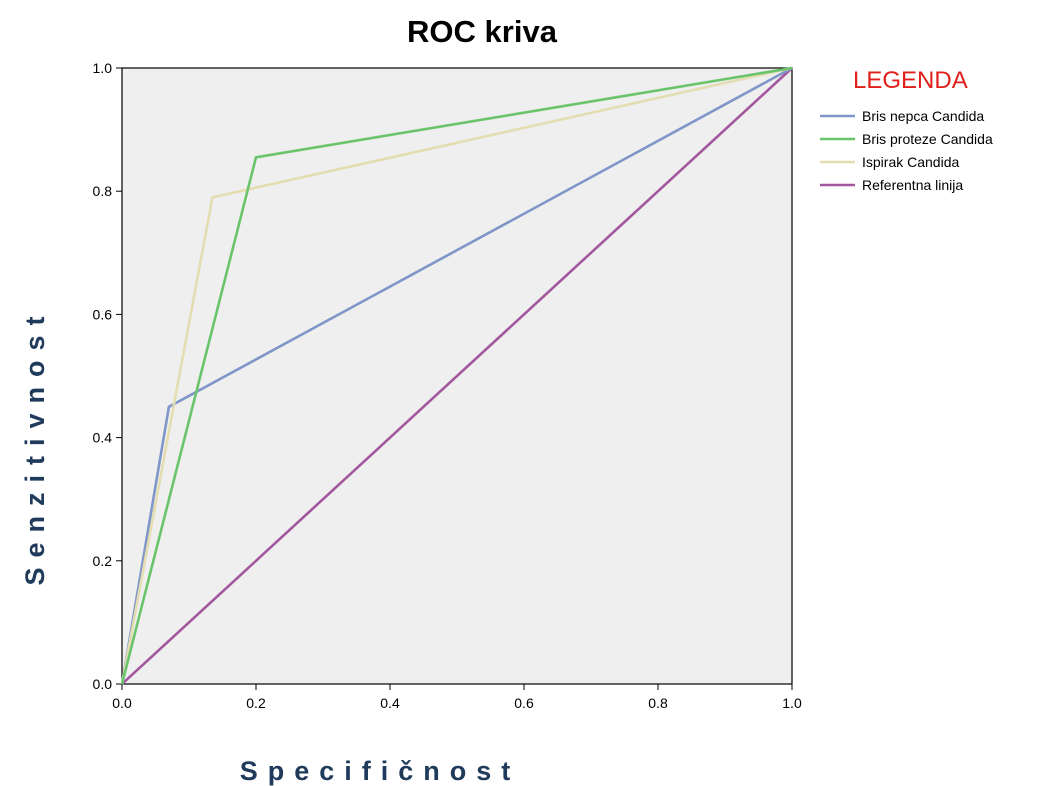 Image resolution: width=1047 pixels, height=786 pixels. What do you see at coordinates (103, 191) in the screenshot?
I see `y-tick-label: 0.8` at bounding box center [103, 191].